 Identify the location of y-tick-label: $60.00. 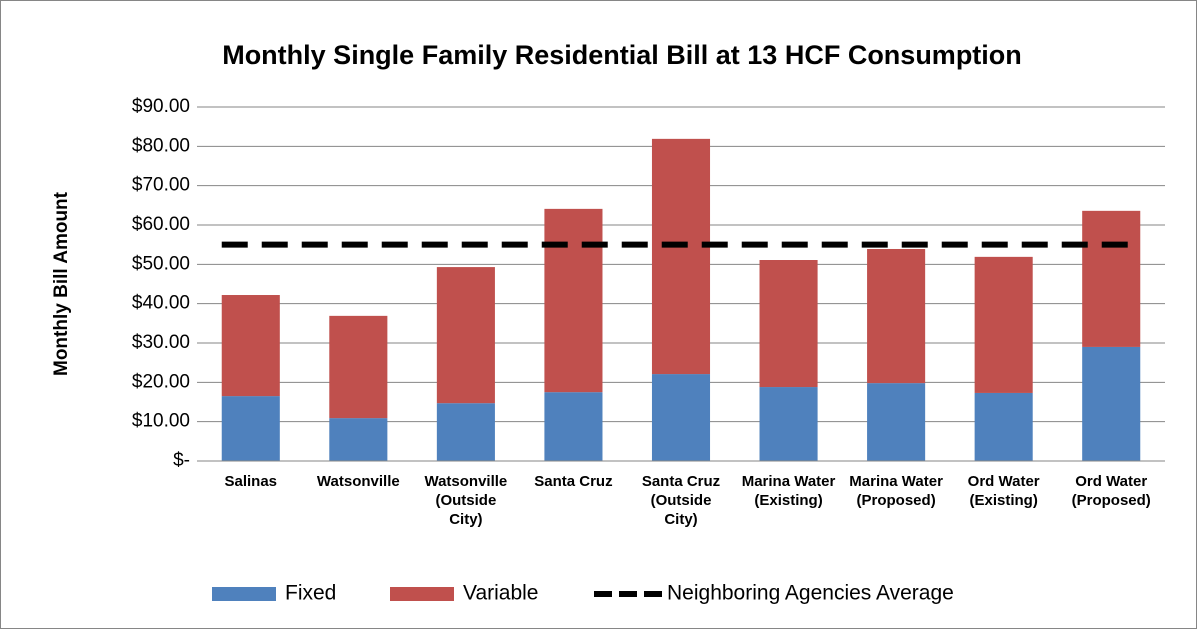
(161, 224).